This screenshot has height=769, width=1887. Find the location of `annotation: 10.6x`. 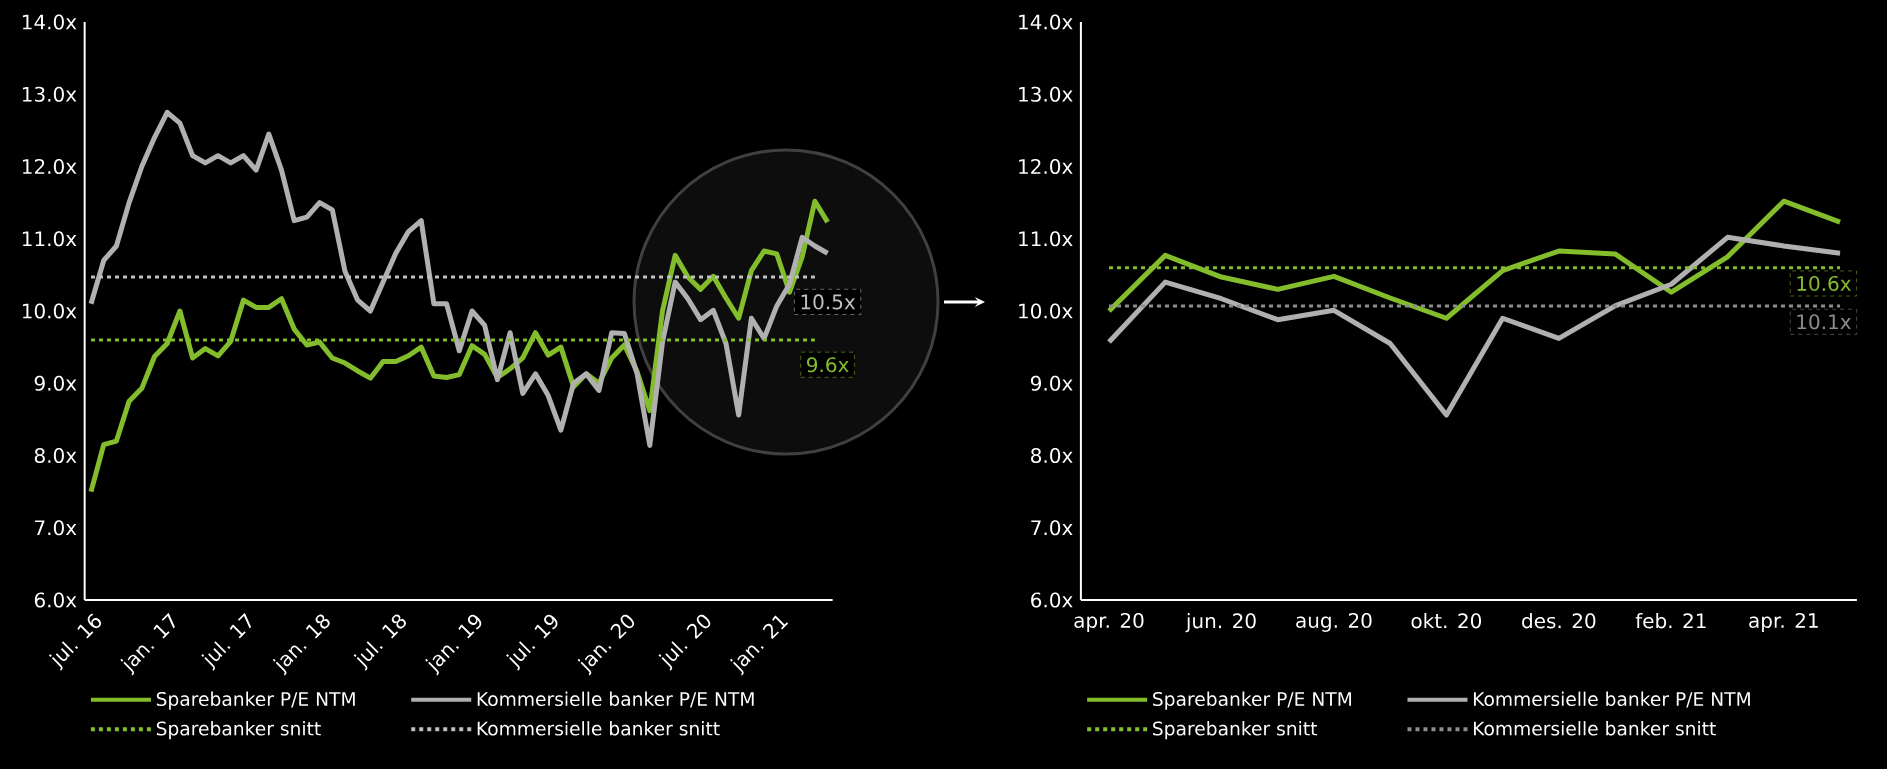

annotation: 10.6x is located at coordinates (1824, 283).